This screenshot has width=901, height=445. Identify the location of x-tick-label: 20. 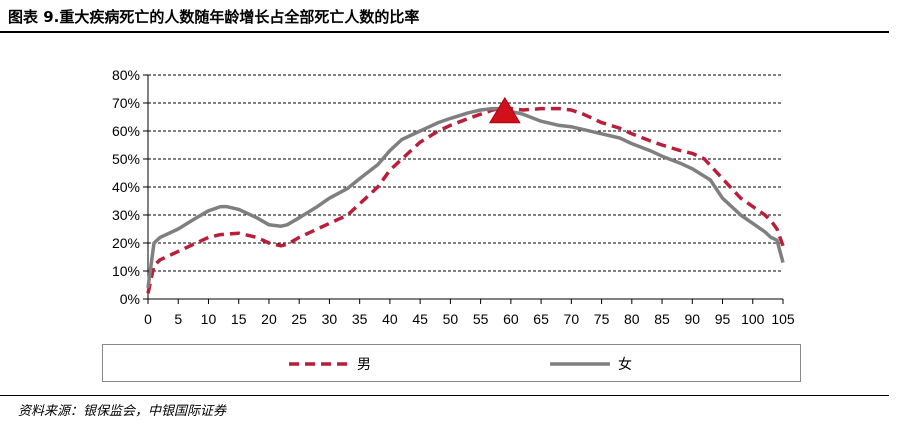
(269, 319).